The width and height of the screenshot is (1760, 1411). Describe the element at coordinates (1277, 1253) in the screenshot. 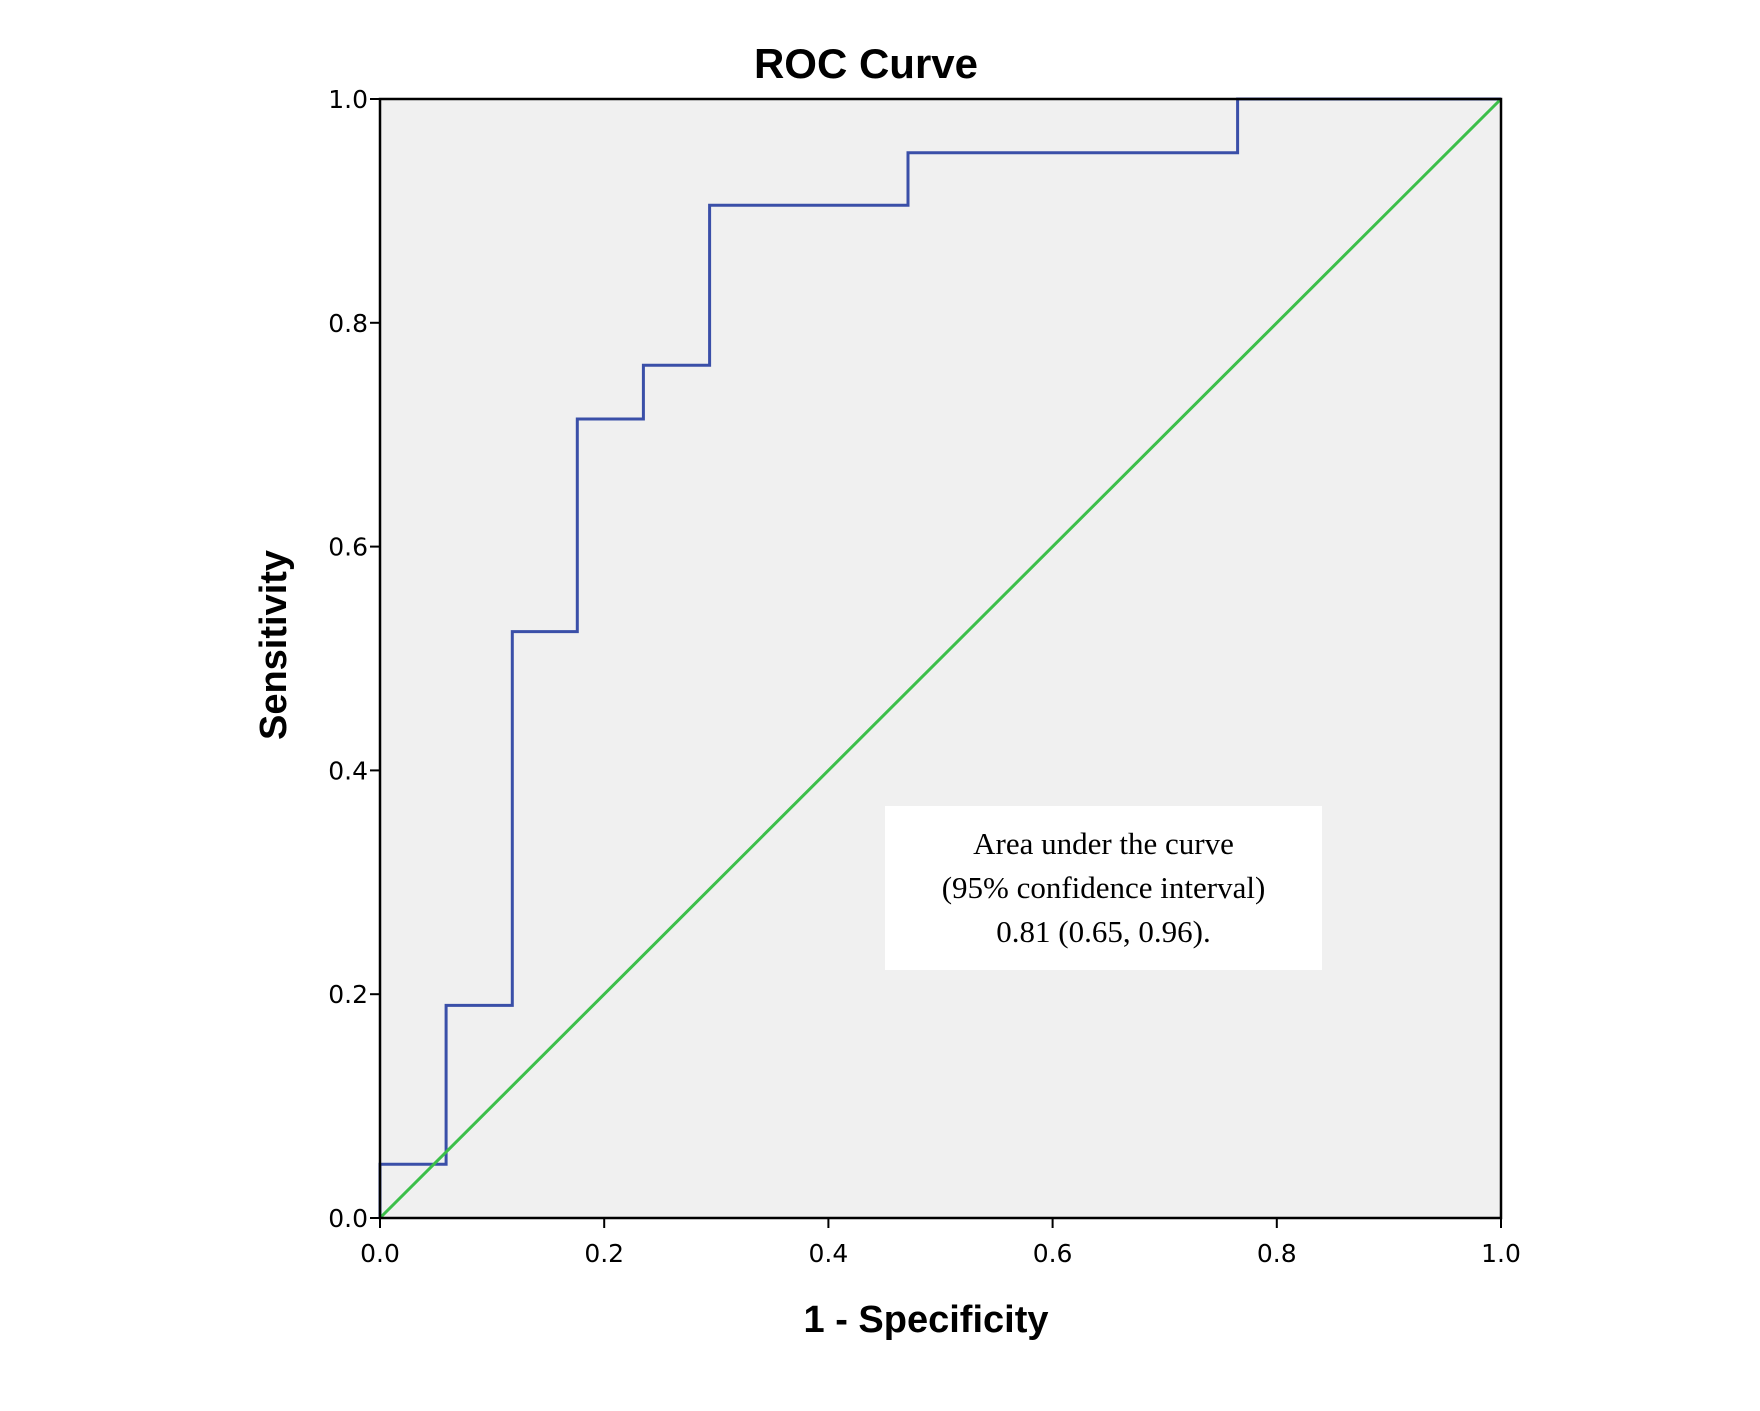

I see `x-tick-label: 0.8` at that location.